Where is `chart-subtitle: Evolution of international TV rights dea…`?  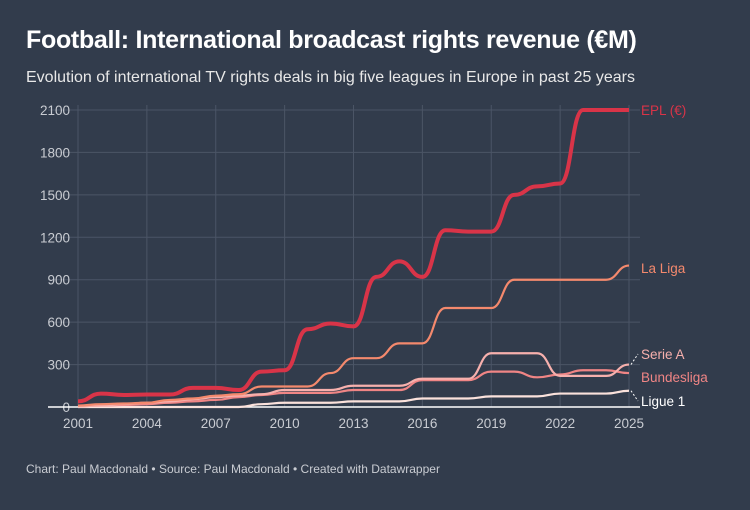 chart-subtitle: Evolution of international TV rights dea… is located at coordinates (330, 77).